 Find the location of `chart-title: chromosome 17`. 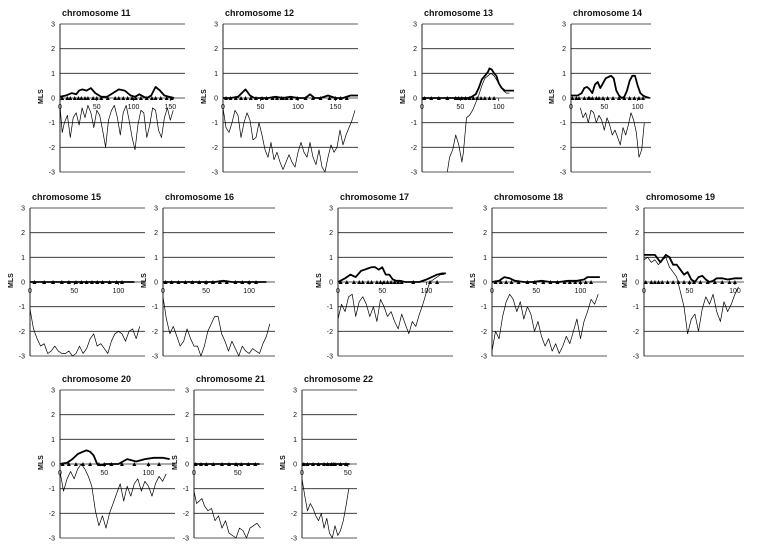

chart-title: chromosome 17 is located at coordinates (374, 197).